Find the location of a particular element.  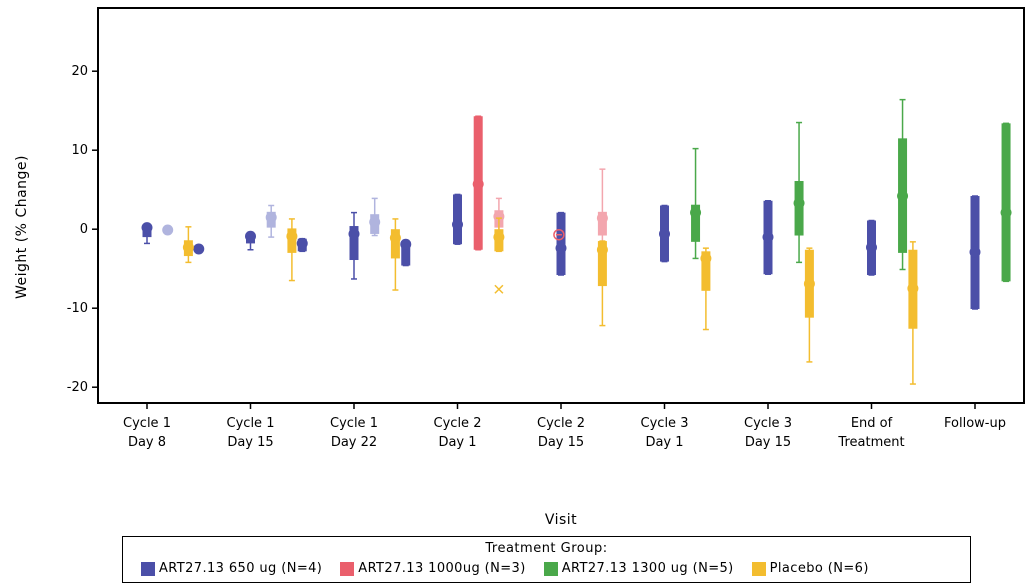

legend-item: ART27.13 1300 ug (N=5) is located at coordinates (638, 568).